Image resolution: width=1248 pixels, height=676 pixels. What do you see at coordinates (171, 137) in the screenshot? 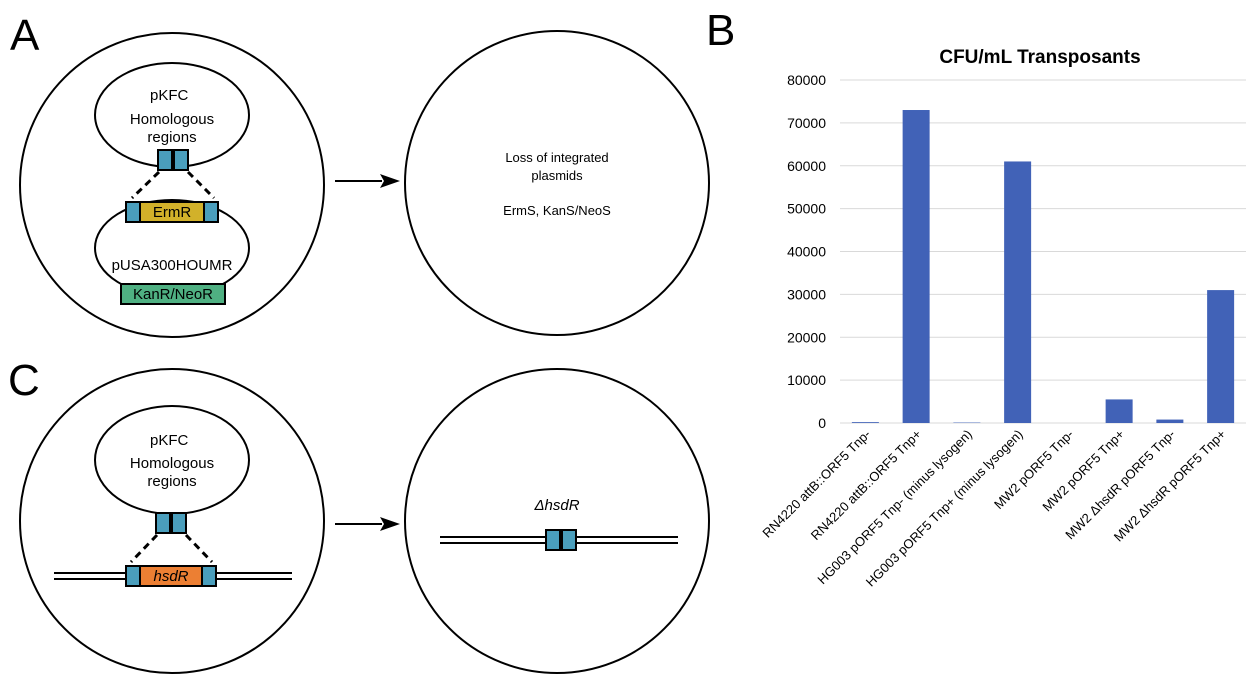
I see `homology-label-a-2: regions` at bounding box center [171, 137].